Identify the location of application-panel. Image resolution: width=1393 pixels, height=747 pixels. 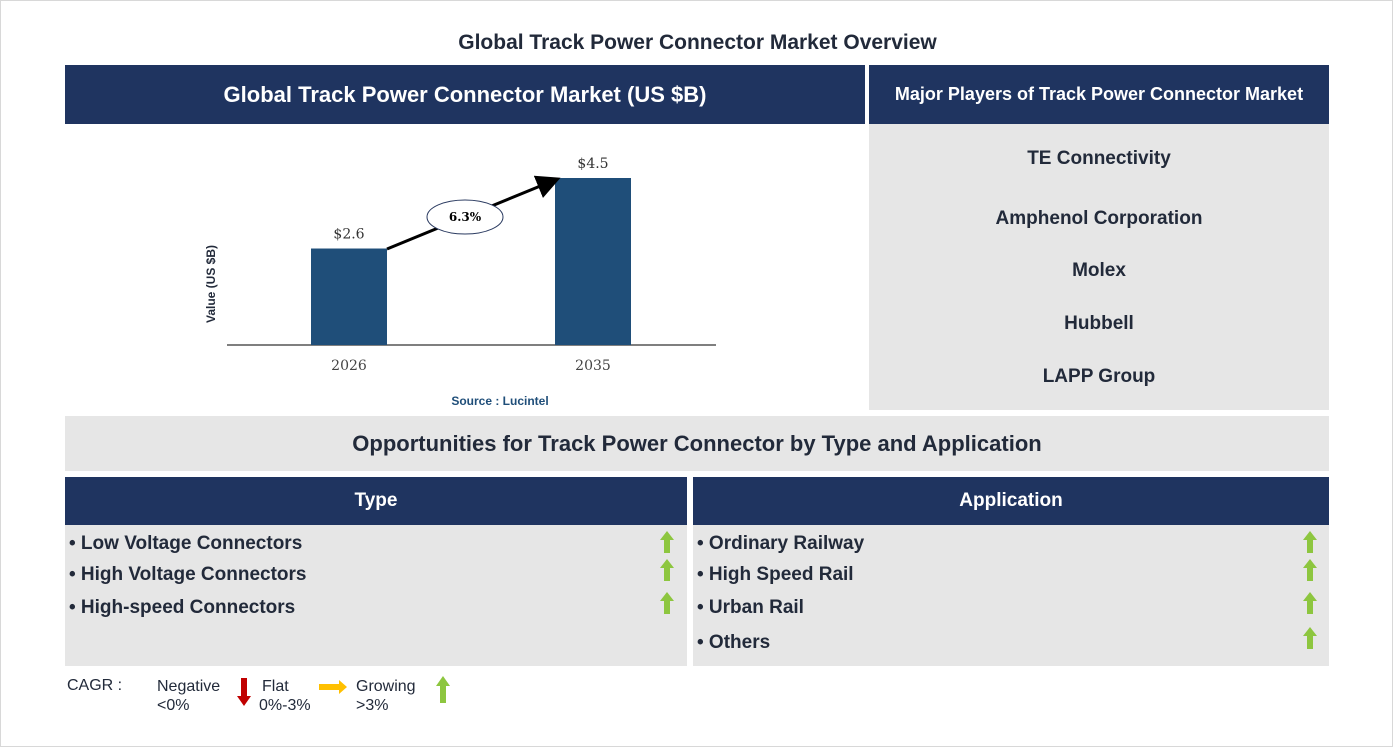
(1011, 595).